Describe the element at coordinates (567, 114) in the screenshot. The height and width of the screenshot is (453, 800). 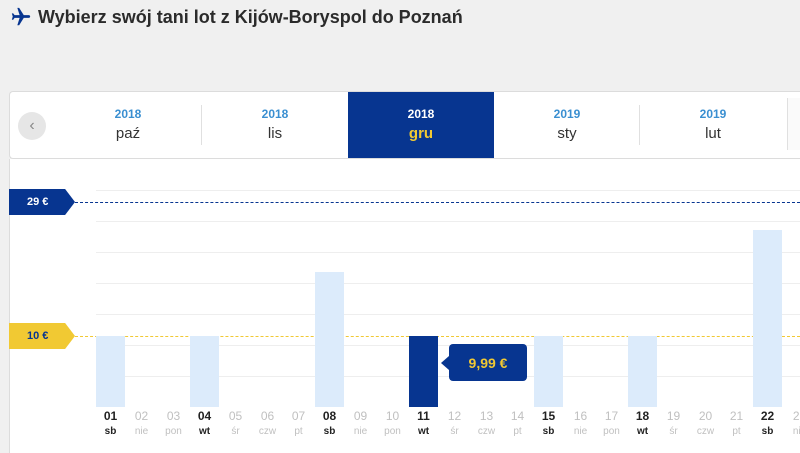
I see `month-year: 2019` at that location.